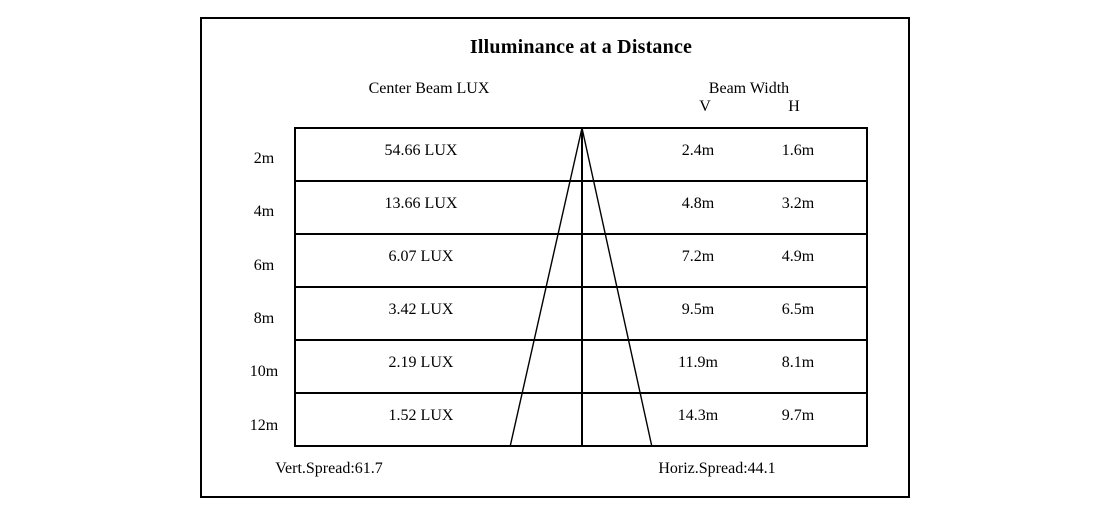  I want to click on distance-label: 2m, so click(264, 158).